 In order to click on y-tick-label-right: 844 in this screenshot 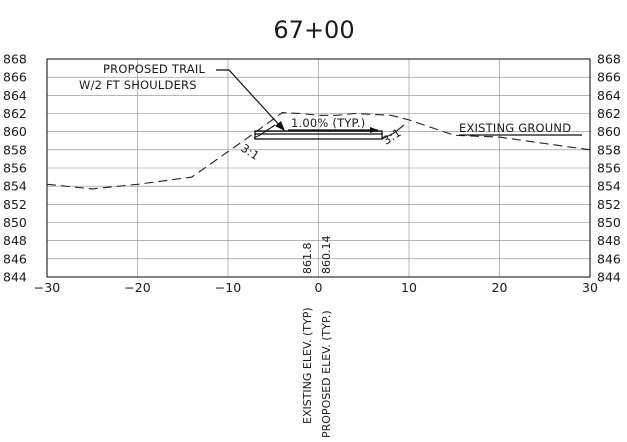, I will do `click(609, 277)`.